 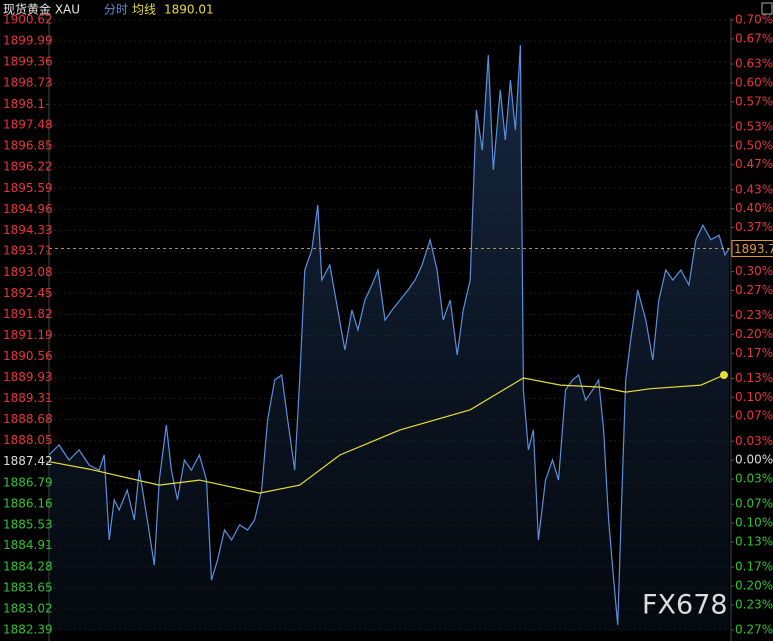 I want to click on y2-tick-label: 0.57%, so click(x=754, y=101).